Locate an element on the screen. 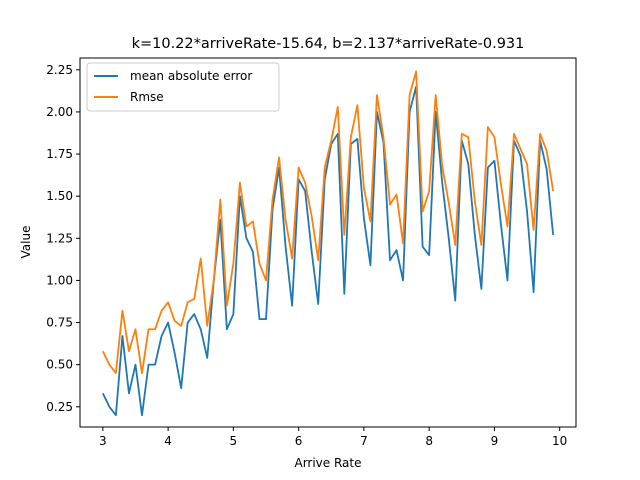 The image size is (640, 480). x-tick-label: 3 is located at coordinates (103, 441).